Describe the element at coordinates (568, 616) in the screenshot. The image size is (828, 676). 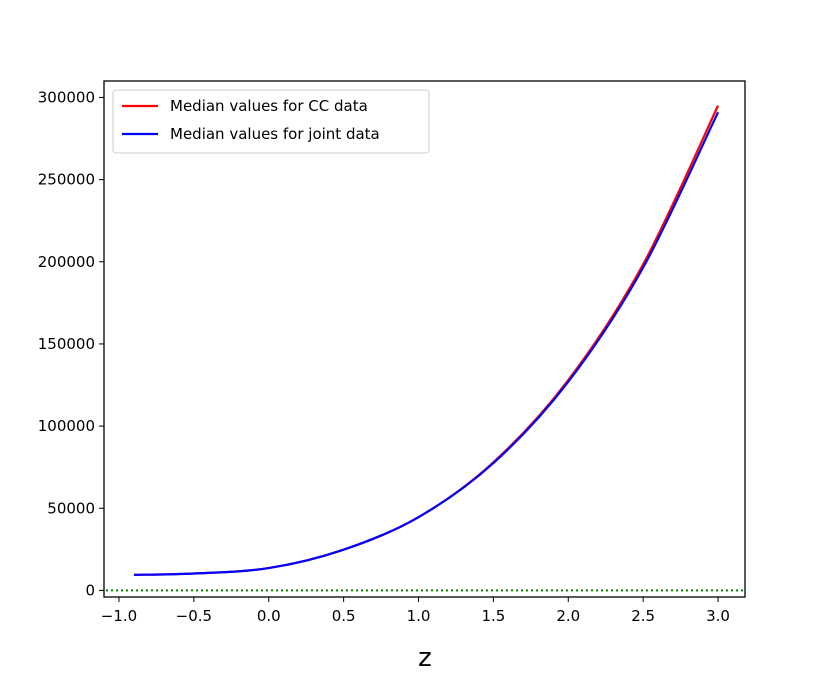
I see `x-tick-label: 2.0` at that location.